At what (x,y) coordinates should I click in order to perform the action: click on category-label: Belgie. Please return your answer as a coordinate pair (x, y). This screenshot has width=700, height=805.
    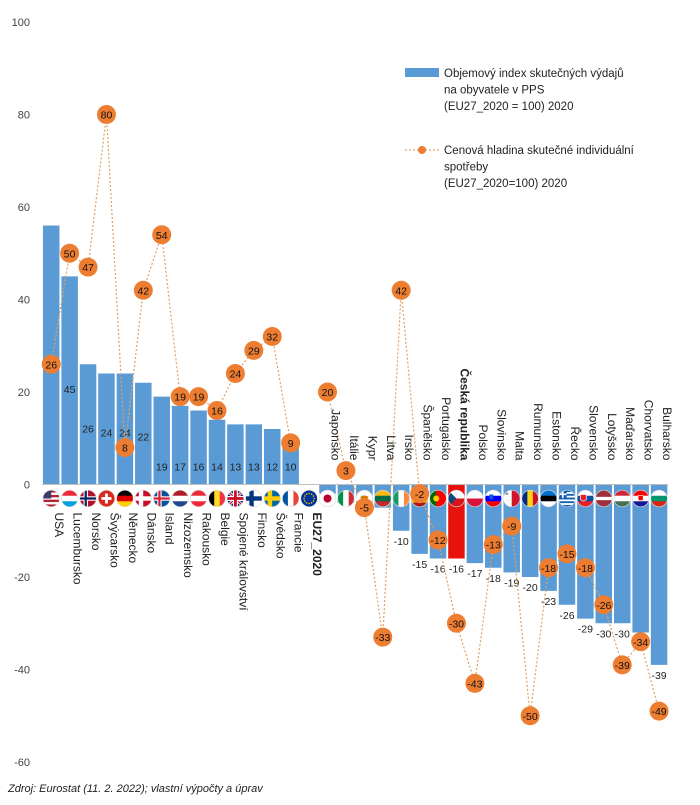
    Looking at the image, I should click on (225, 530).